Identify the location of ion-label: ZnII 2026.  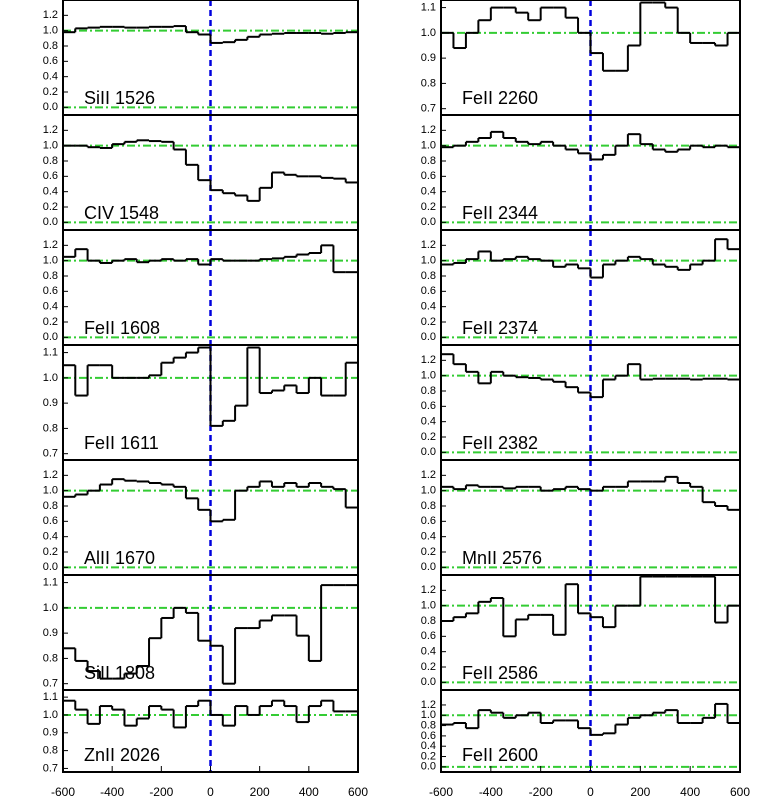
(122, 755).